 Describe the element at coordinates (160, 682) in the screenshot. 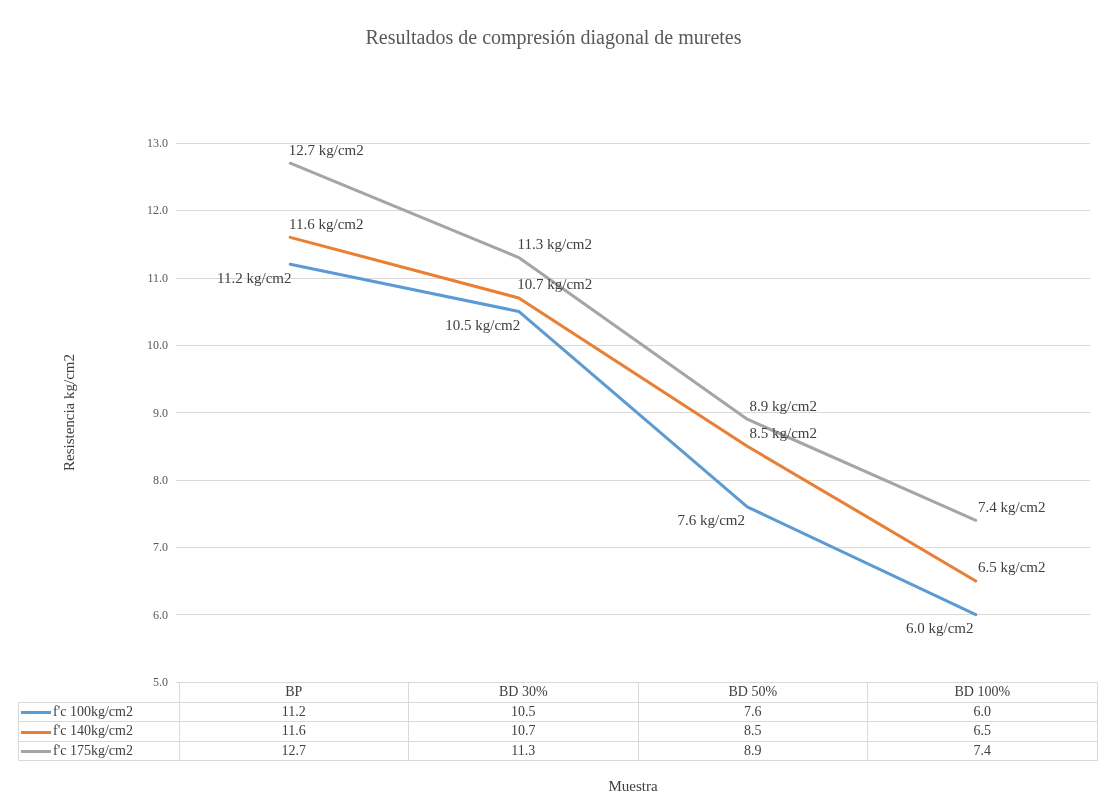

I see `y-tick-label: 5.0` at that location.